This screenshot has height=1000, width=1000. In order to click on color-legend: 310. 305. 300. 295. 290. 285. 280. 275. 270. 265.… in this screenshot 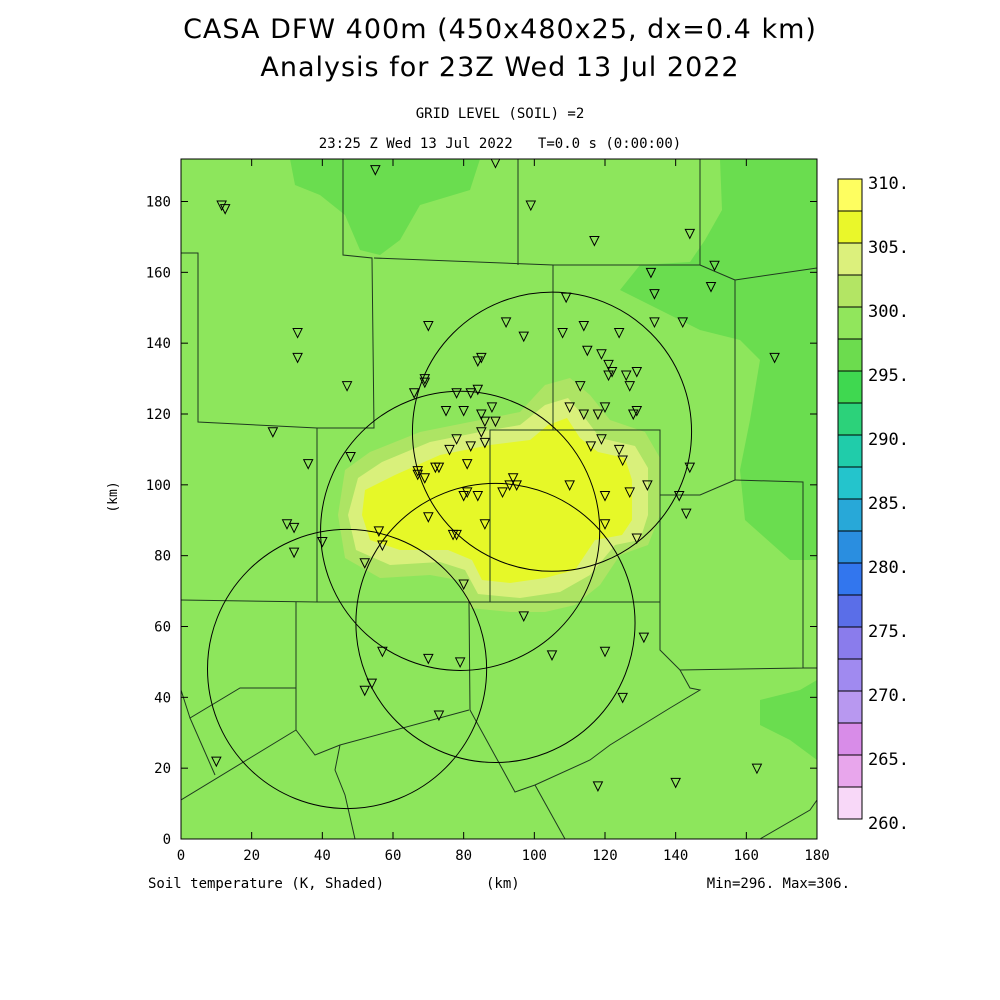, I will do `click(873, 504)`.